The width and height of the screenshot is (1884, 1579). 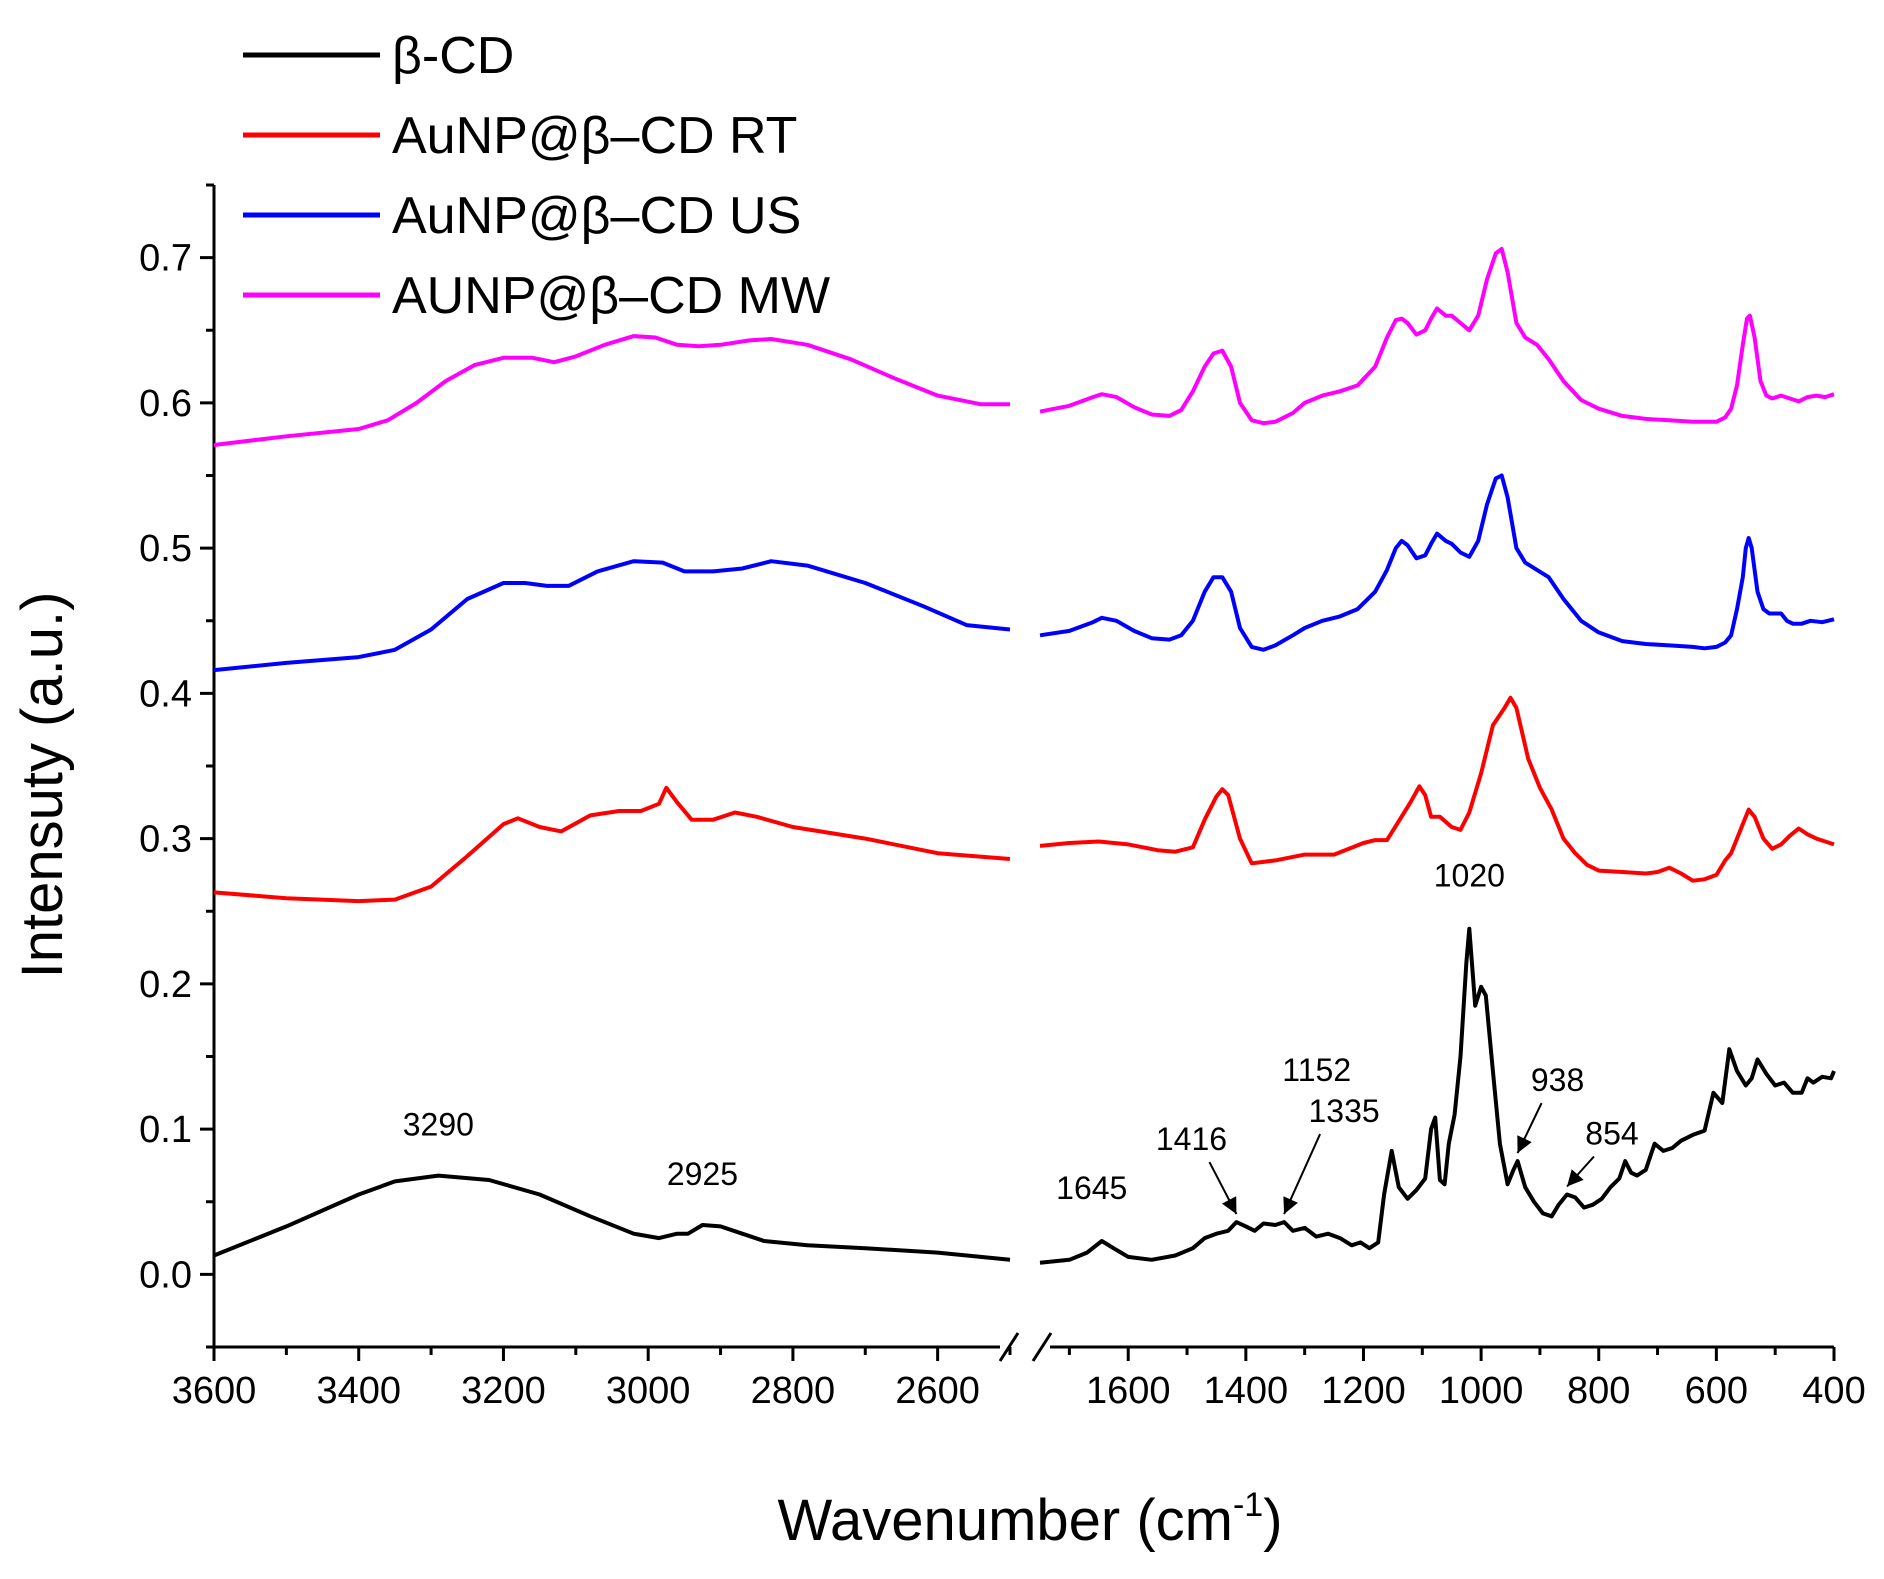 I want to click on axis-break-mark, so click(x=1042, y=1347).